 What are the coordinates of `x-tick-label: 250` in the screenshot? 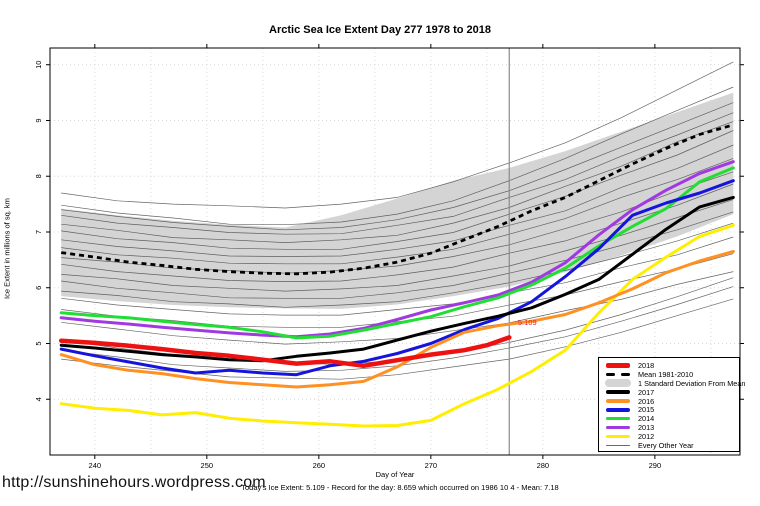 It's located at (207, 465).